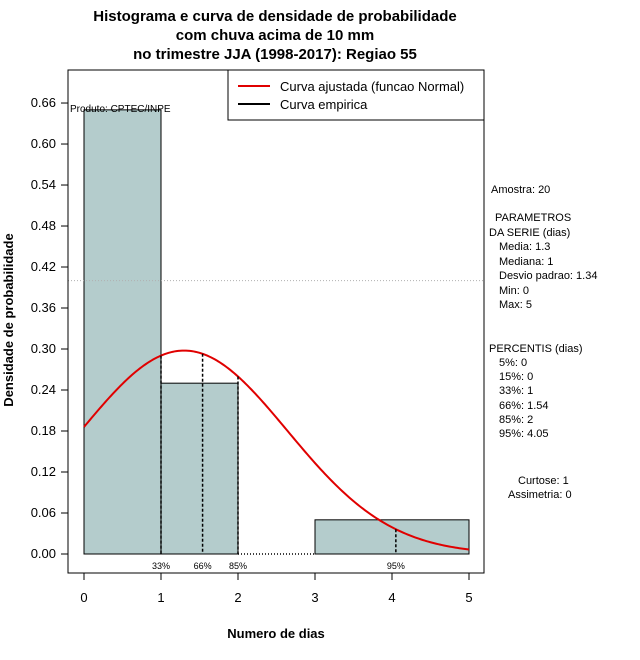 This screenshot has width=640, height=660. What do you see at coordinates (396, 566) in the screenshot?
I see `percentile-label: 95%` at bounding box center [396, 566].